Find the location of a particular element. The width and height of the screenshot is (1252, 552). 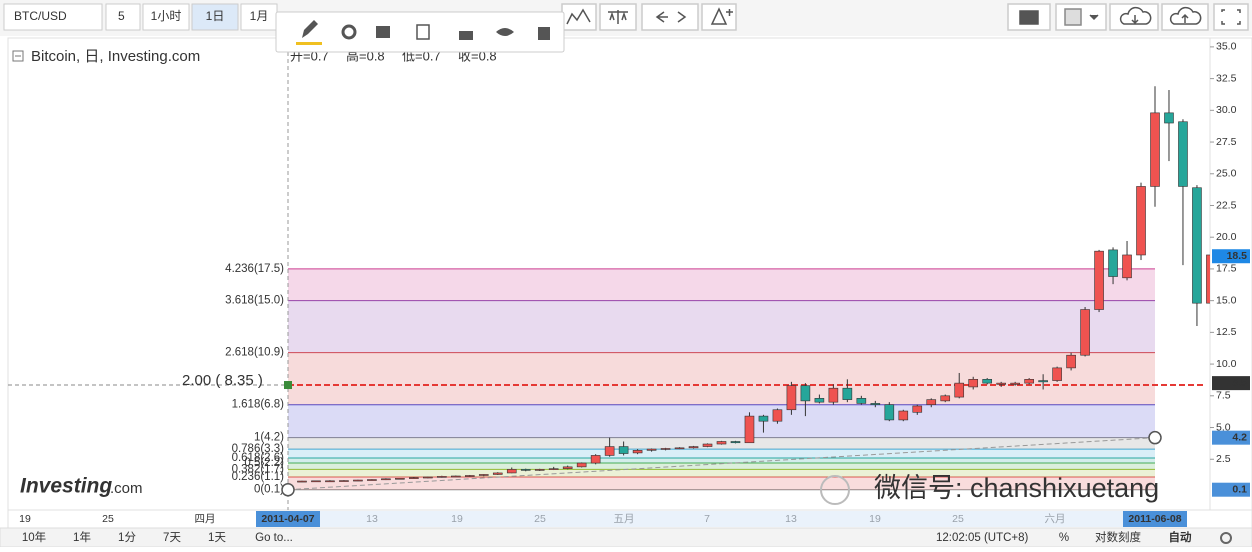

button-label: 1小时 is located at coordinates (166, 16).